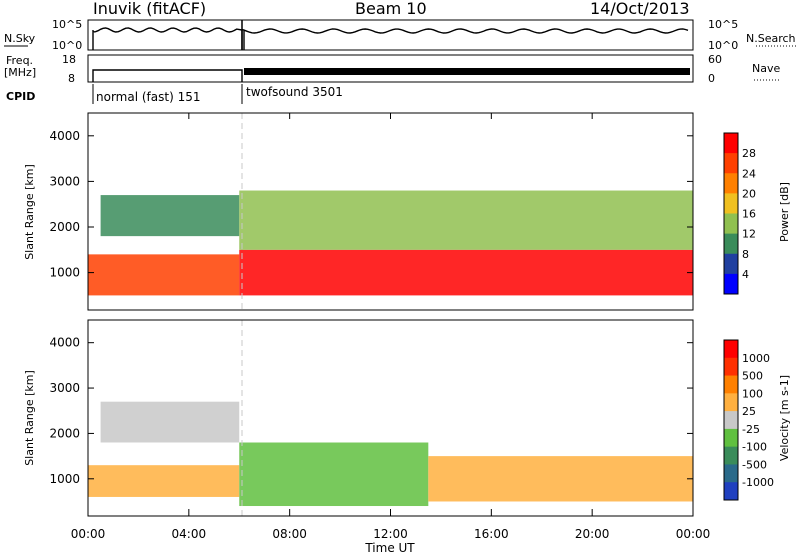 This screenshot has height=554, width=800. I want to click on colorbar-tick-label: -500, so click(754, 464).